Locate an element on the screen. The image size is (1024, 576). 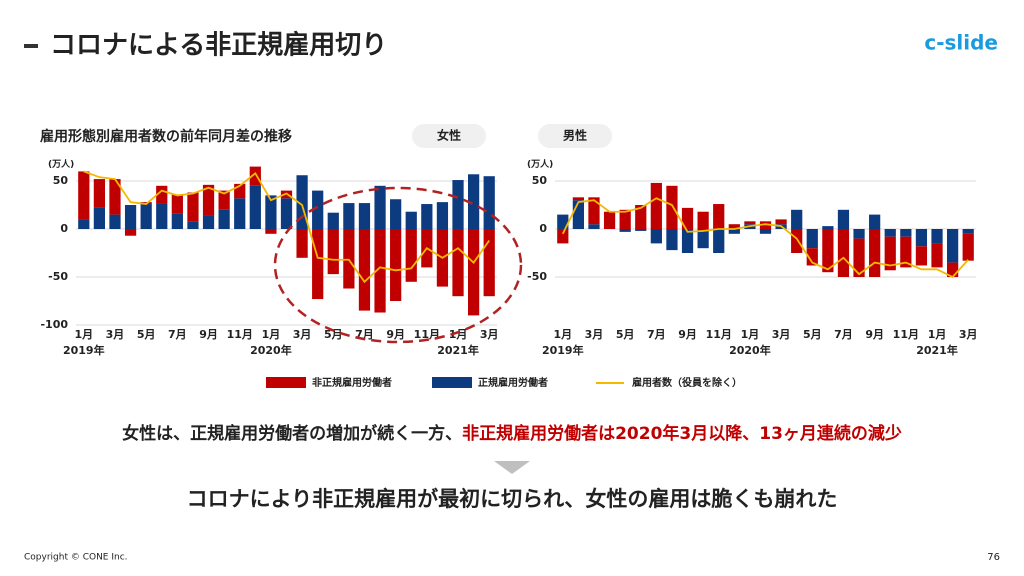
year-label: 2019年 is located at coordinates (84, 350).